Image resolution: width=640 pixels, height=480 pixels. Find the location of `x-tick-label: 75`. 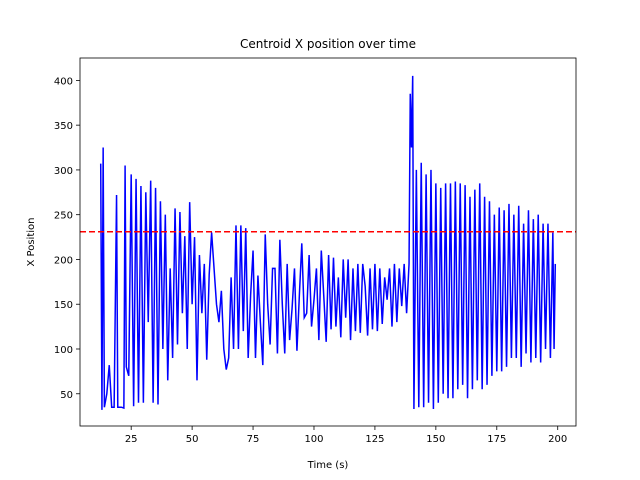

x-tick-label: 75 is located at coordinates (253, 439).